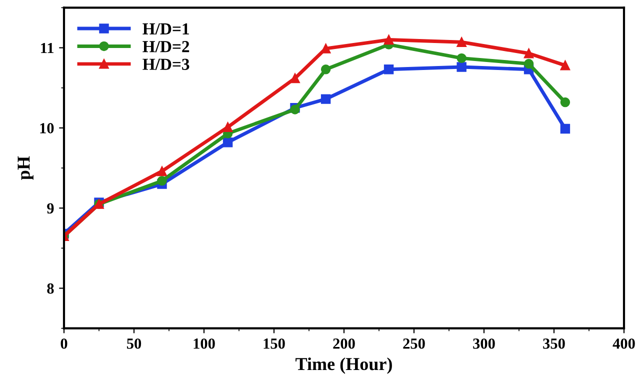 The image size is (640, 384). Describe the element at coordinates (623, 343) in the screenshot. I see `x-tick-label: 400` at that location.